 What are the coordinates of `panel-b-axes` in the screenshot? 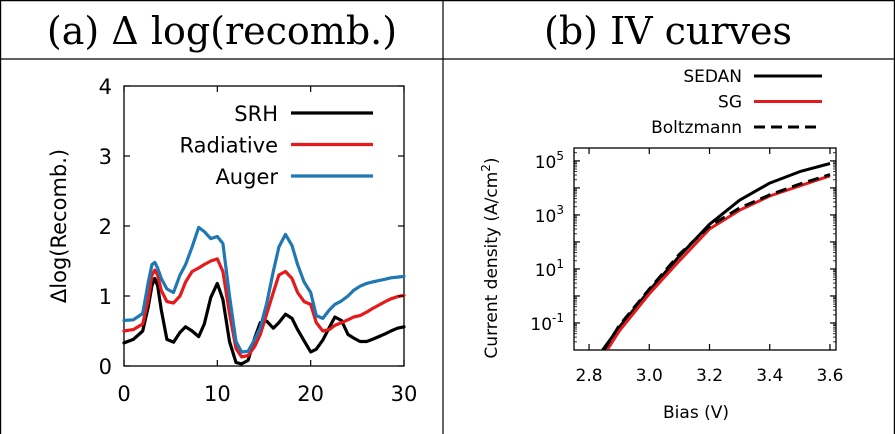 It's located at (705, 249).